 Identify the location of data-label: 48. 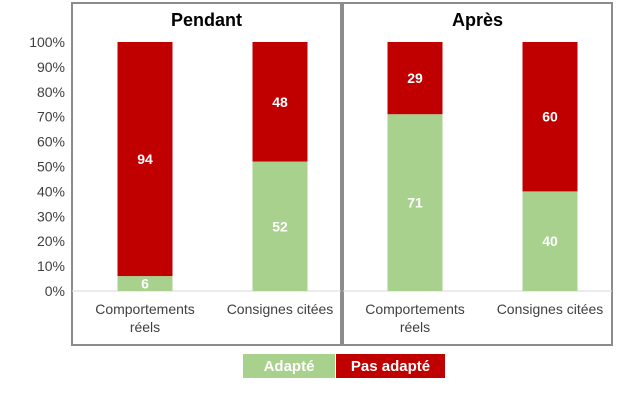
(280, 102).